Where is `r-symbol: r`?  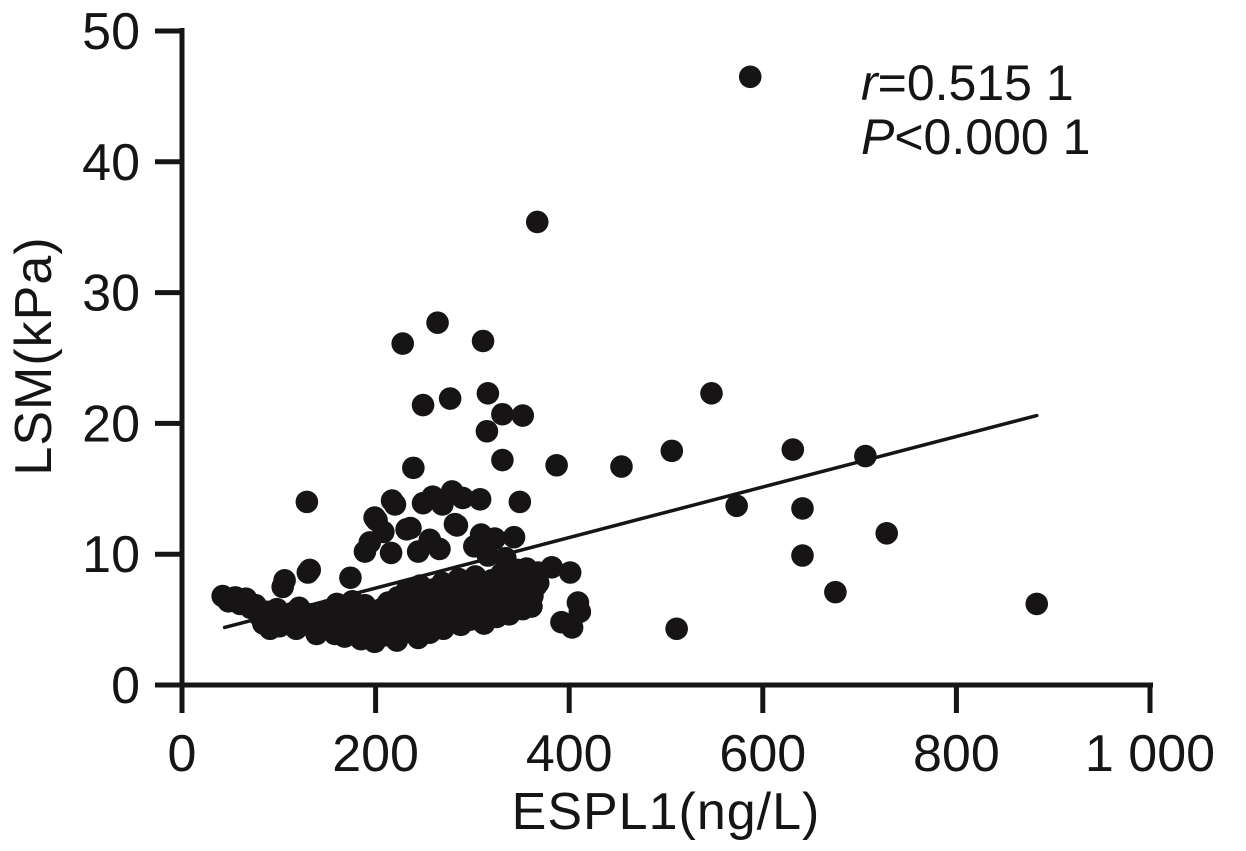 r-symbol: r is located at coordinates (869, 83).